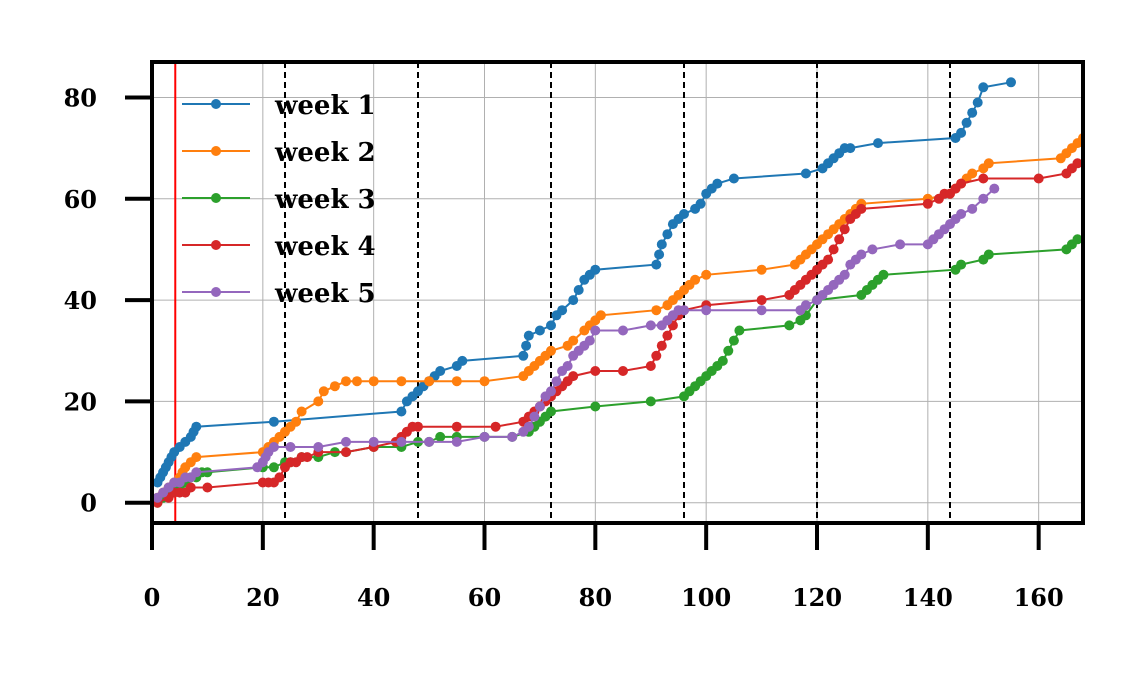 Image resolution: width=1145 pixels, height=673 pixels. What do you see at coordinates (325, 153) in the screenshot?
I see `legend-label: week 2` at bounding box center [325, 153].